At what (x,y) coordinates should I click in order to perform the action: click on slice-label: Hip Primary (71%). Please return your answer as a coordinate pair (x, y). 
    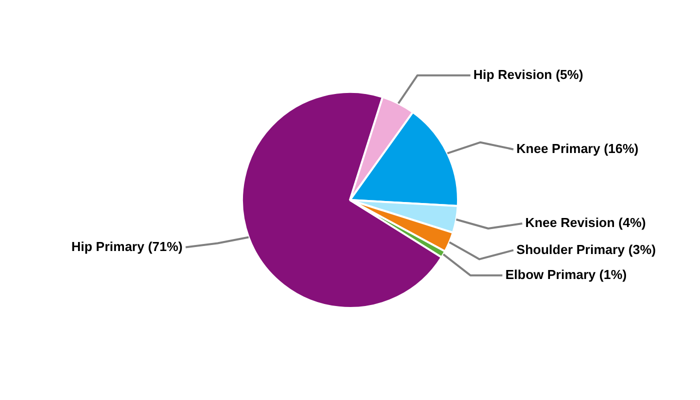
    Looking at the image, I should click on (127, 246).